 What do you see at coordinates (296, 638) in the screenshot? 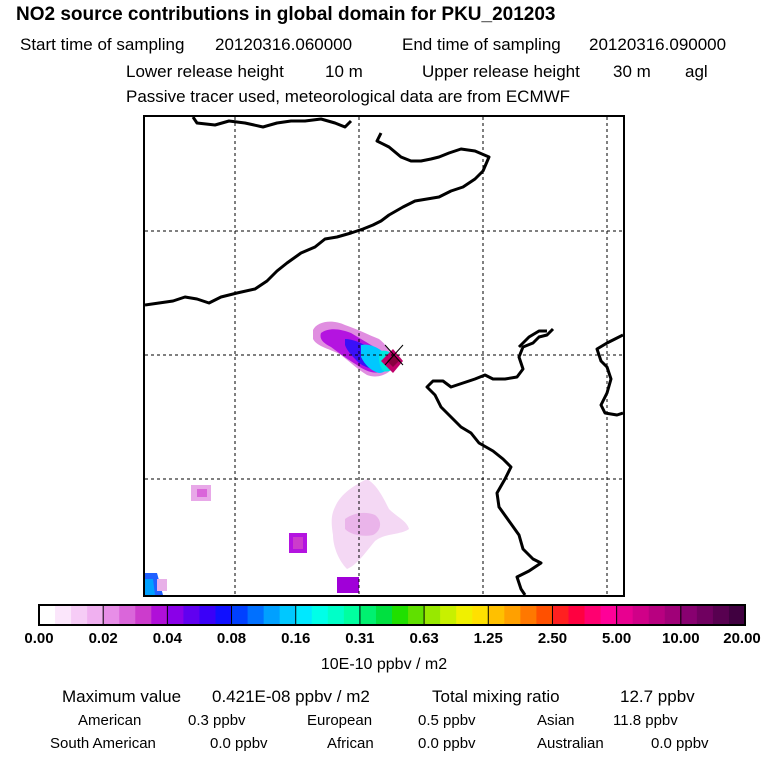
I see `colorbar-tick-label: 0.16` at bounding box center [296, 638].